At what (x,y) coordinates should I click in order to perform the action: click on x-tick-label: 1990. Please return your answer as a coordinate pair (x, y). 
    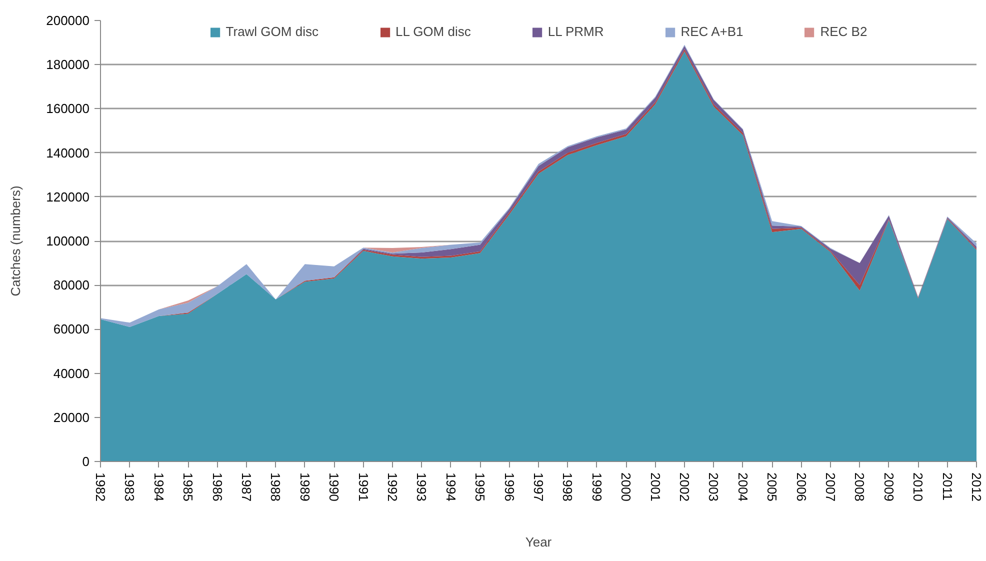
    Looking at the image, I should click on (334, 487).